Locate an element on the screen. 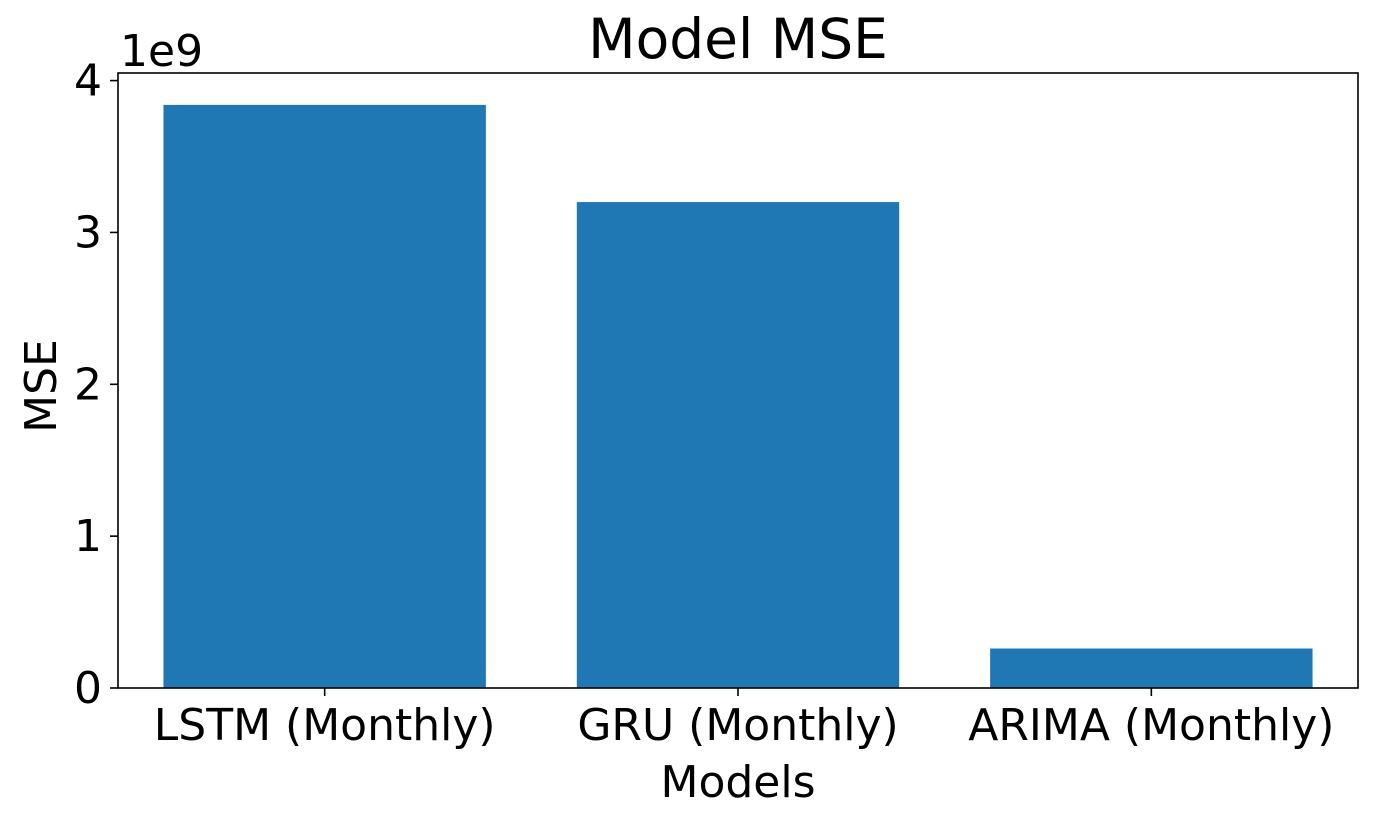  bar-arima-monthly is located at coordinates (1151, 668).